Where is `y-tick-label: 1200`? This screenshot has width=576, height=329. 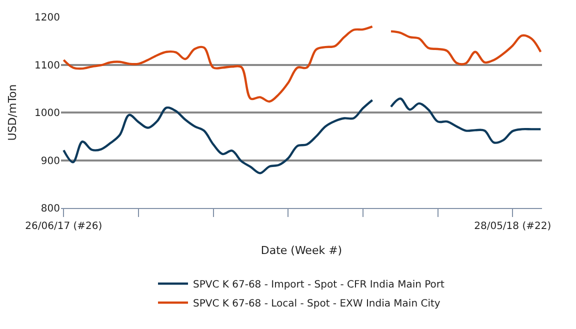 y-tick-label: 1200 is located at coordinates (47, 18).